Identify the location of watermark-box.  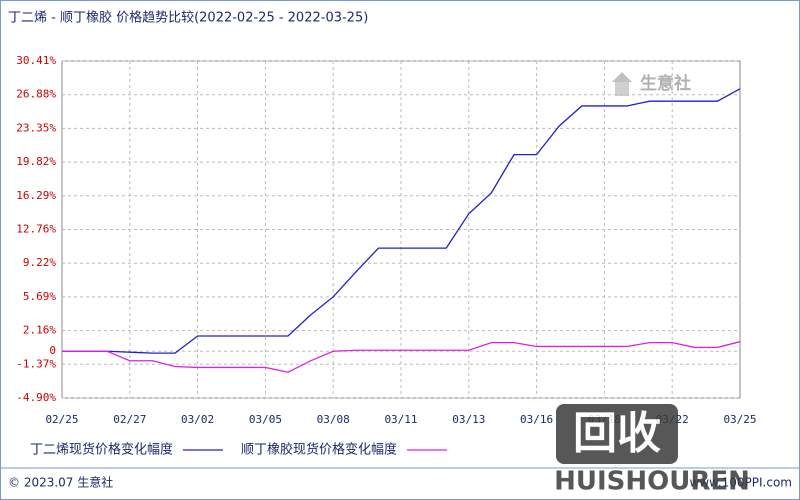
(617, 434).